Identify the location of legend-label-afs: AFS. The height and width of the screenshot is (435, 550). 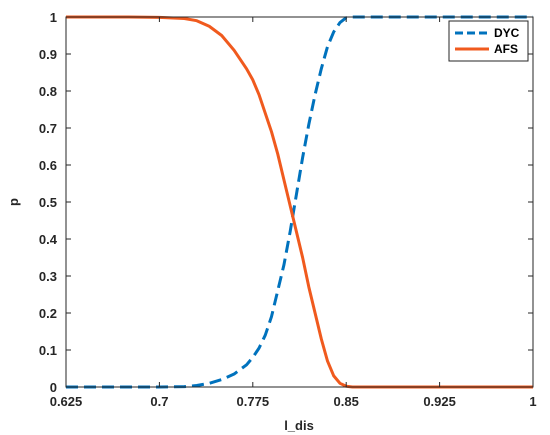
(506, 49).